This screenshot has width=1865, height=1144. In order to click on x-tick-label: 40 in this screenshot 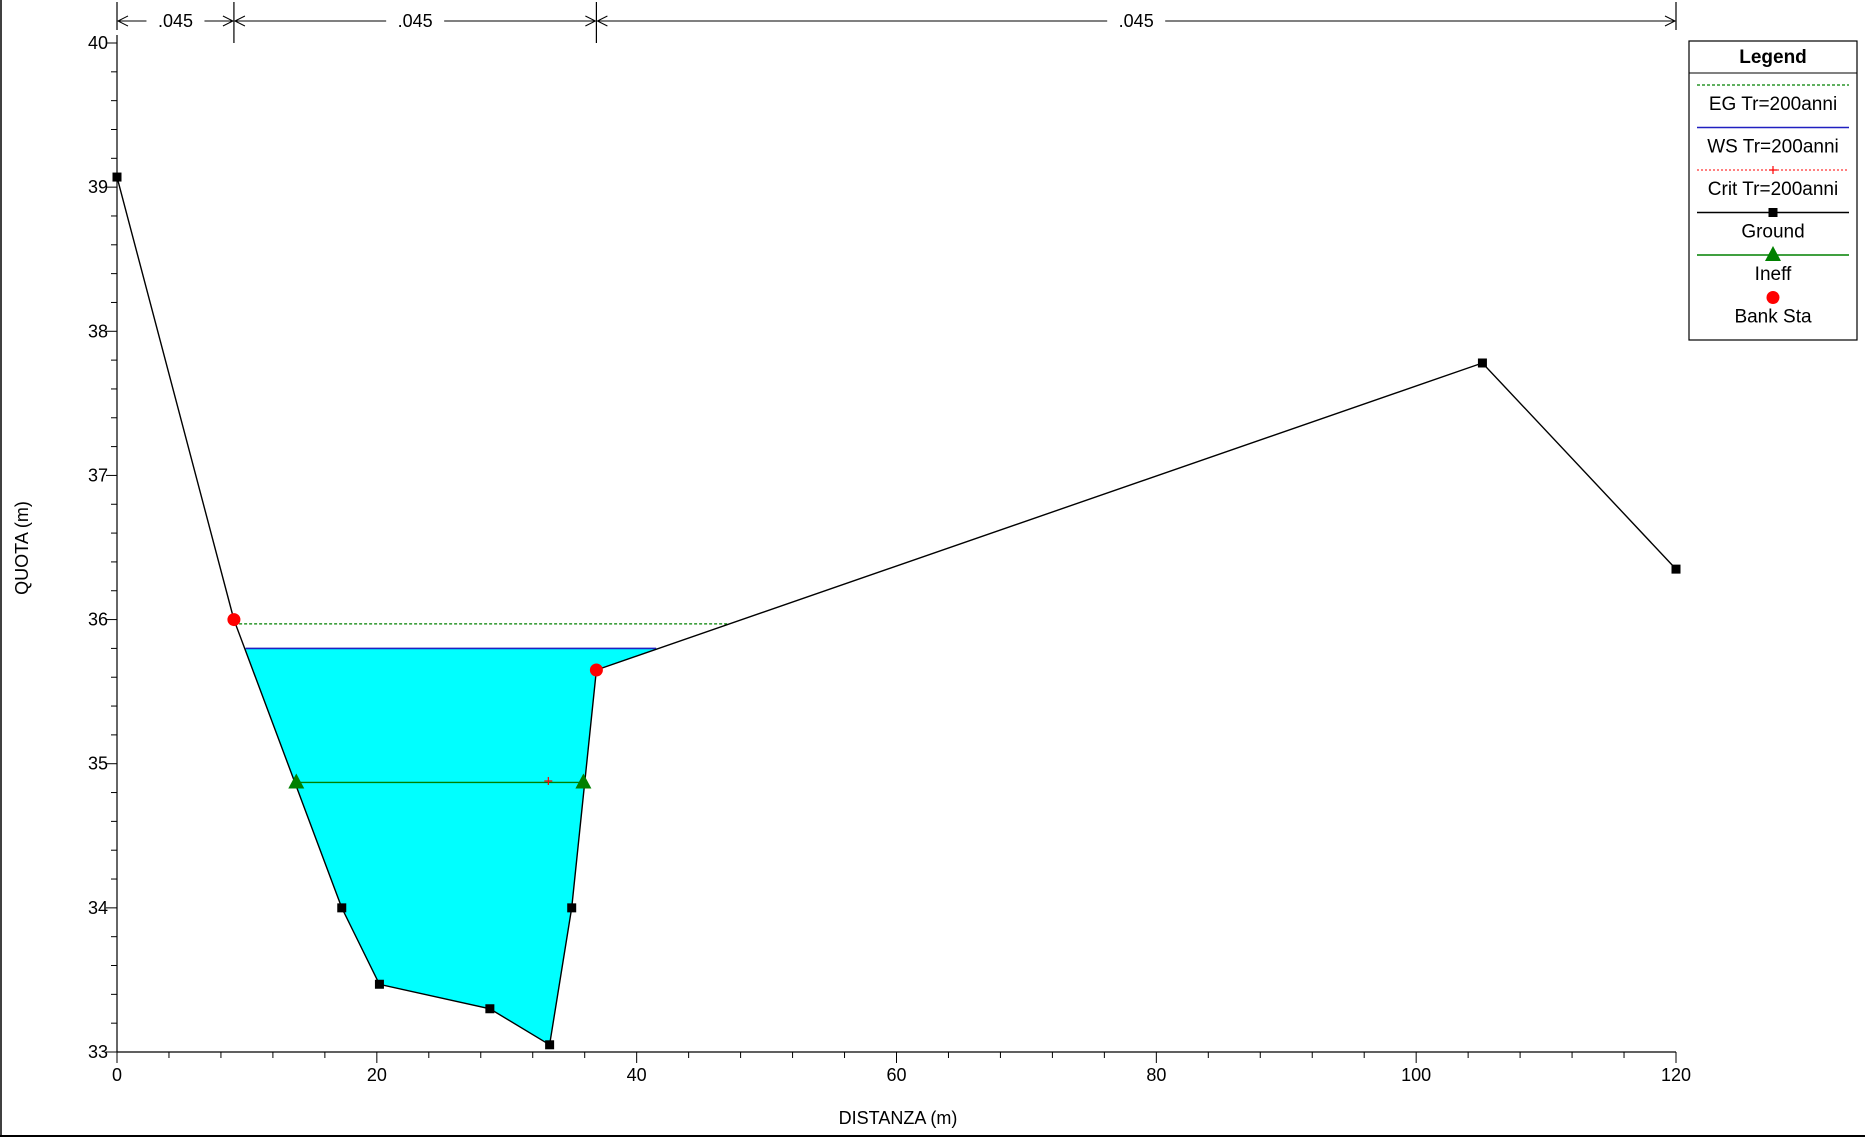, I will do `click(637, 1075)`.